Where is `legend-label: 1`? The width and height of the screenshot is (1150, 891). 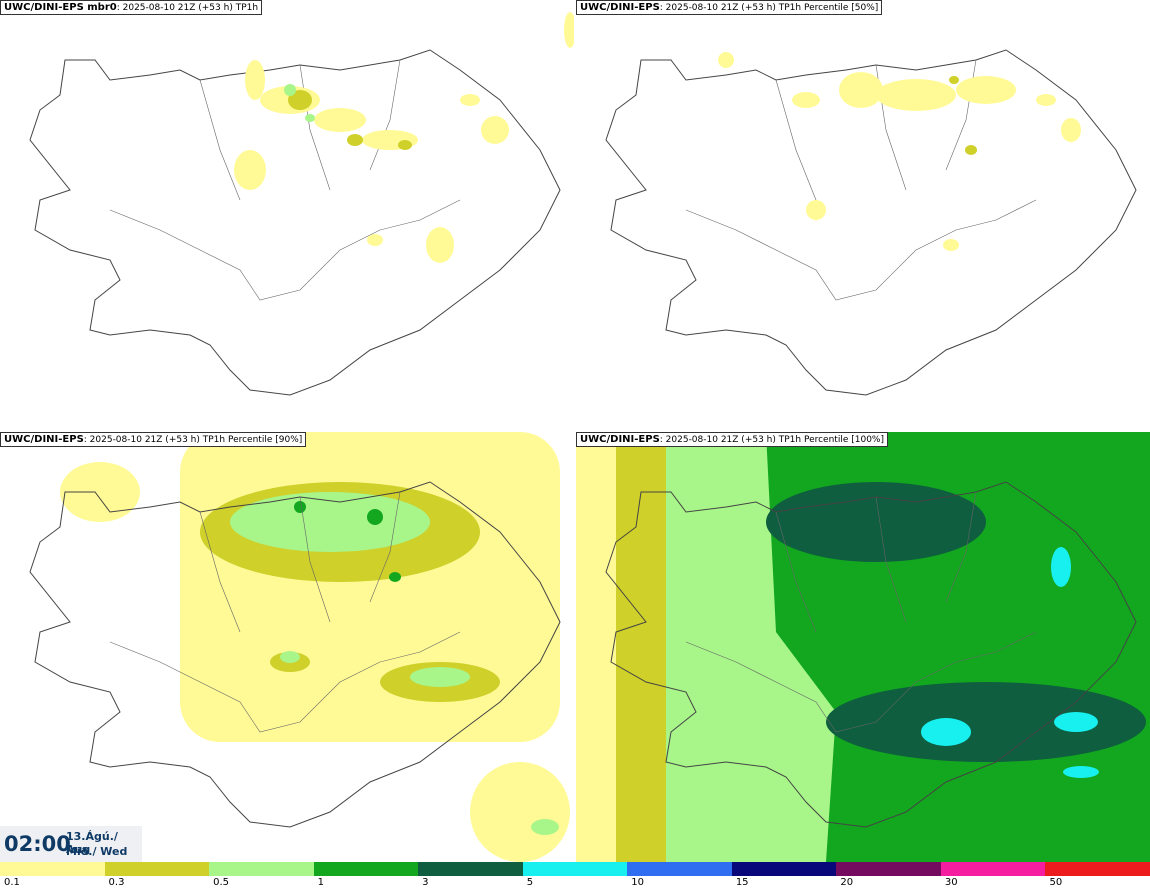 legend-label: 1 is located at coordinates (320, 882).